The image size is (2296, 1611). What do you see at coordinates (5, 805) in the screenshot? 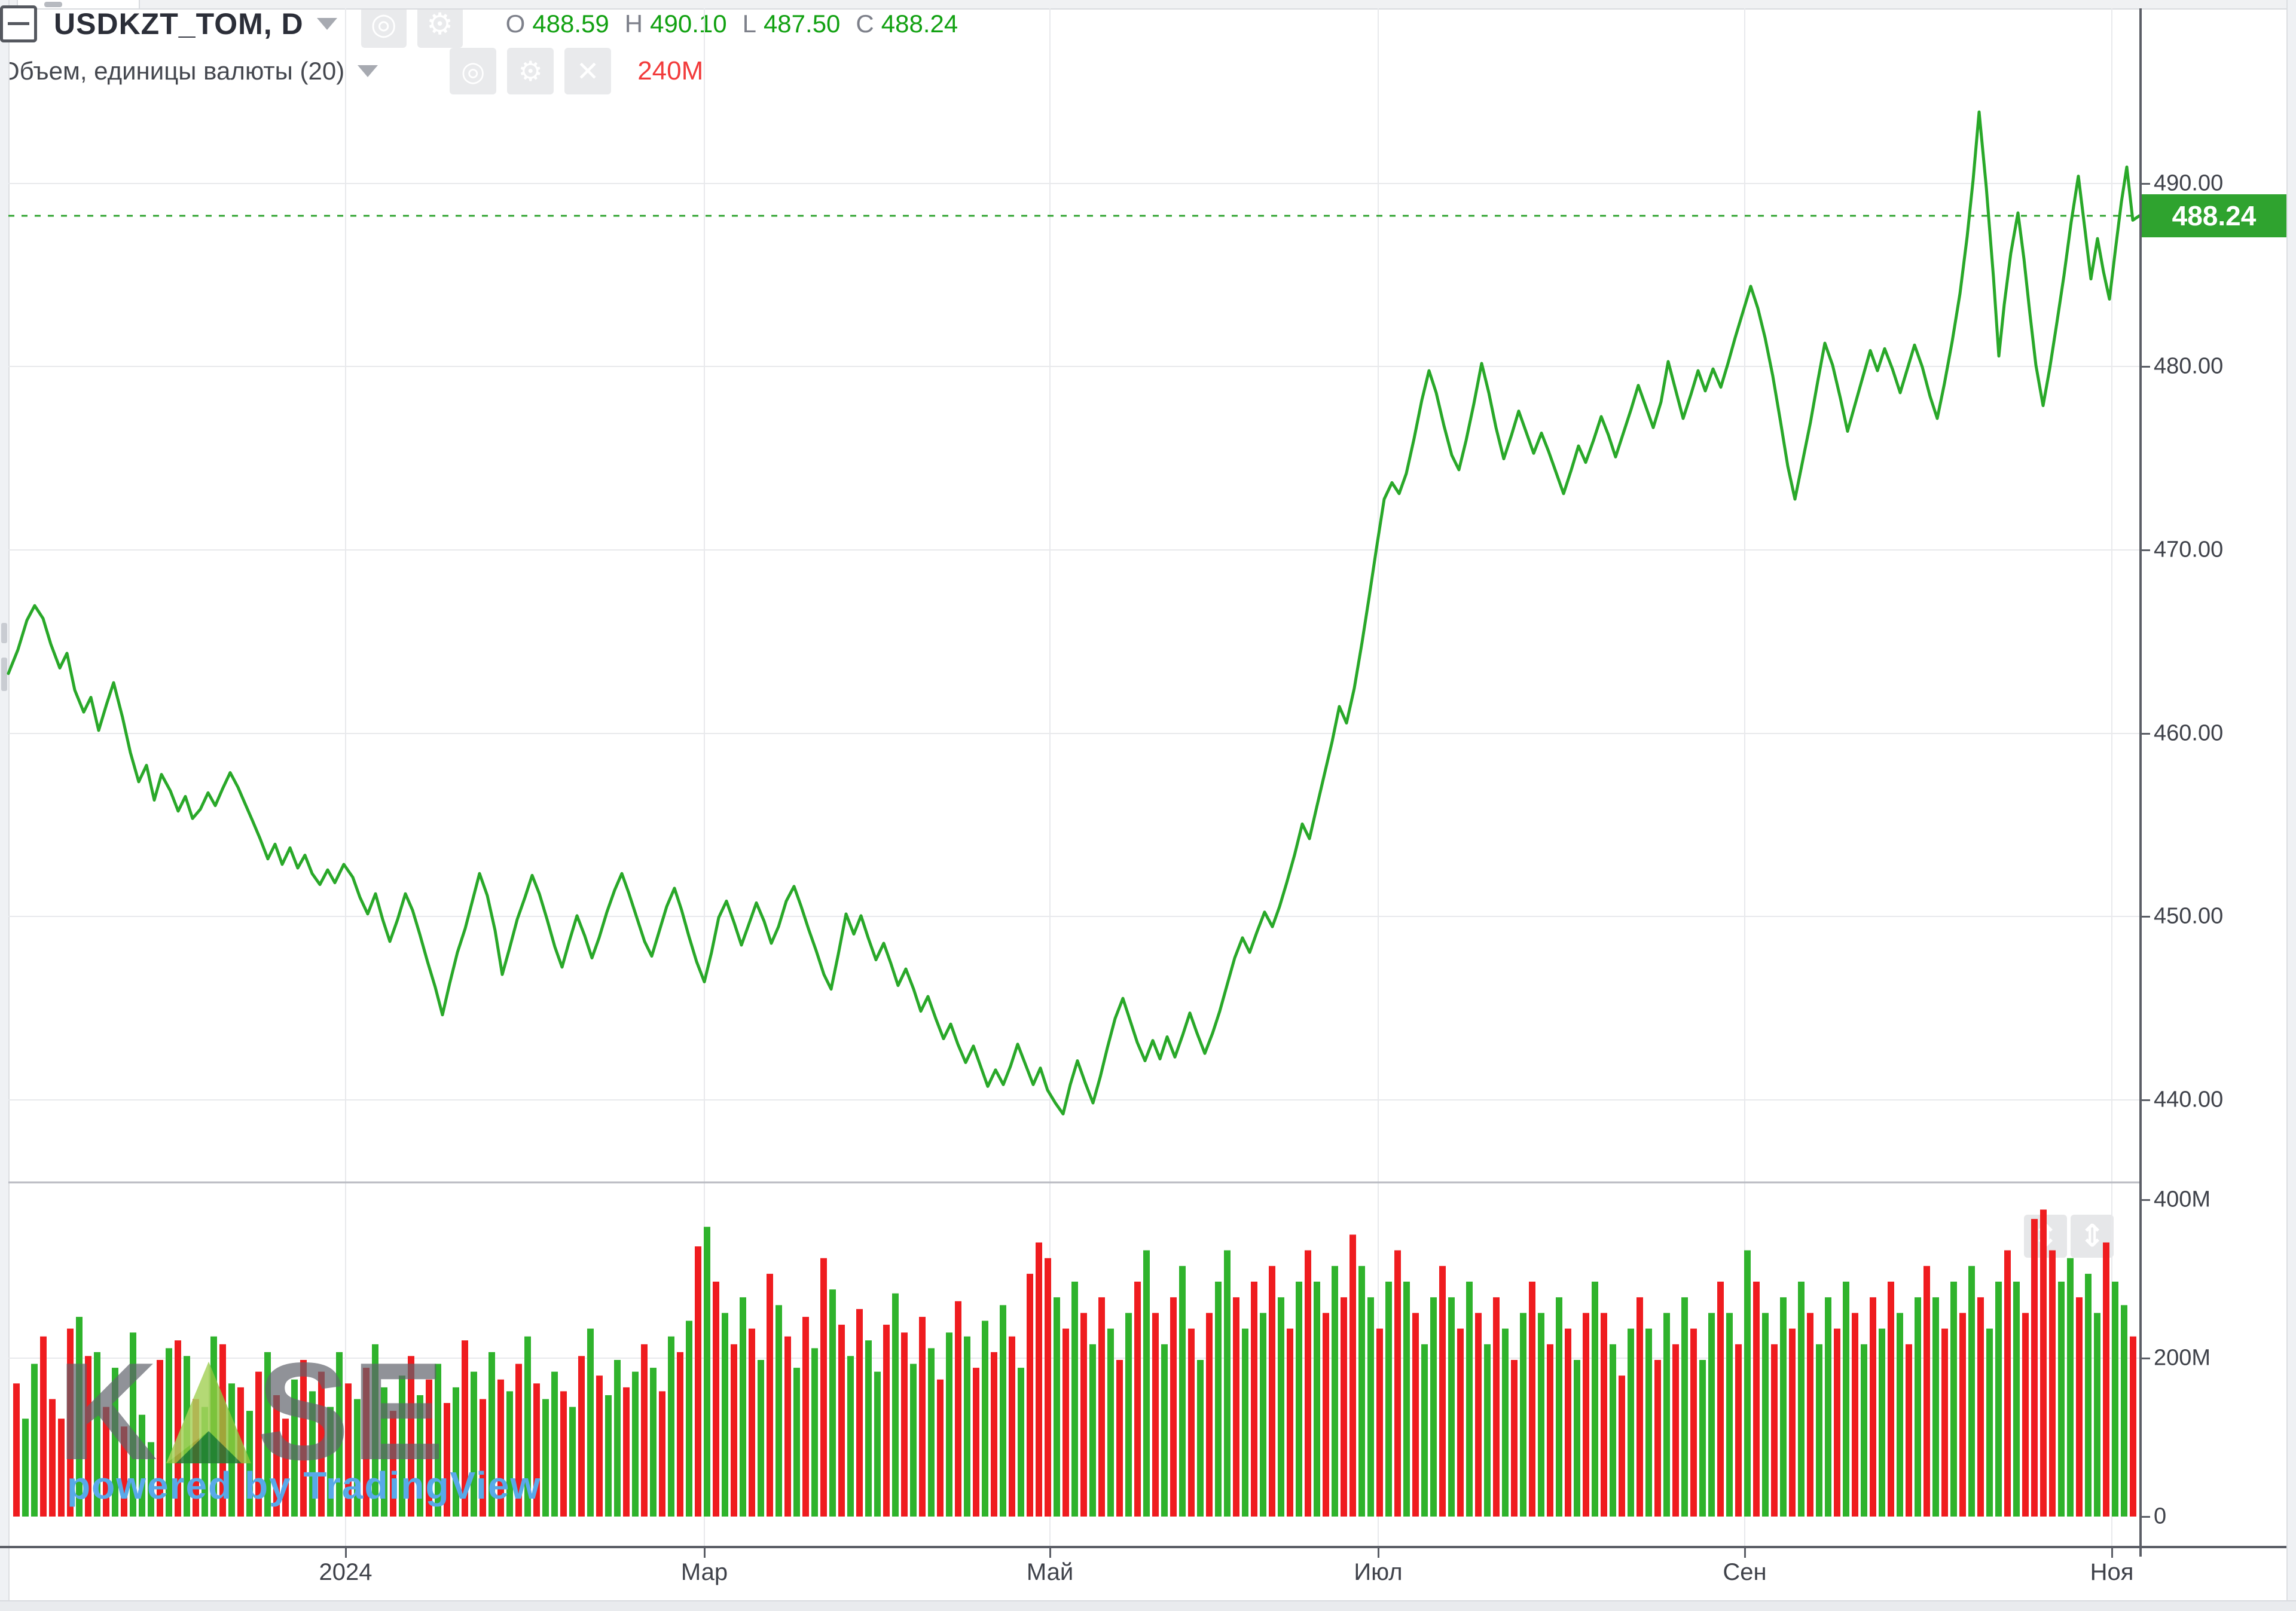
I see `left-toolbar-gutter` at bounding box center [5, 805].